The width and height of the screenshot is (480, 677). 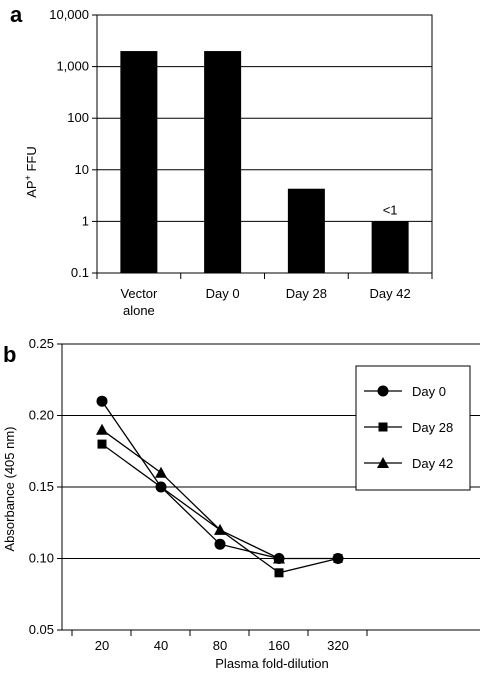 I want to click on panel-b-y-tick-label: 0.15, so click(x=41, y=486).